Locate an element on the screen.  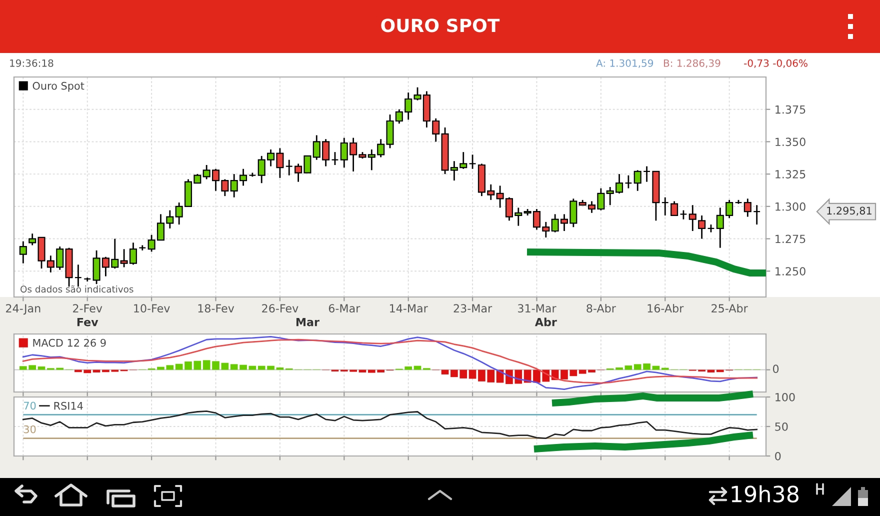
text: 1.295,81 is located at coordinates (849, 211).